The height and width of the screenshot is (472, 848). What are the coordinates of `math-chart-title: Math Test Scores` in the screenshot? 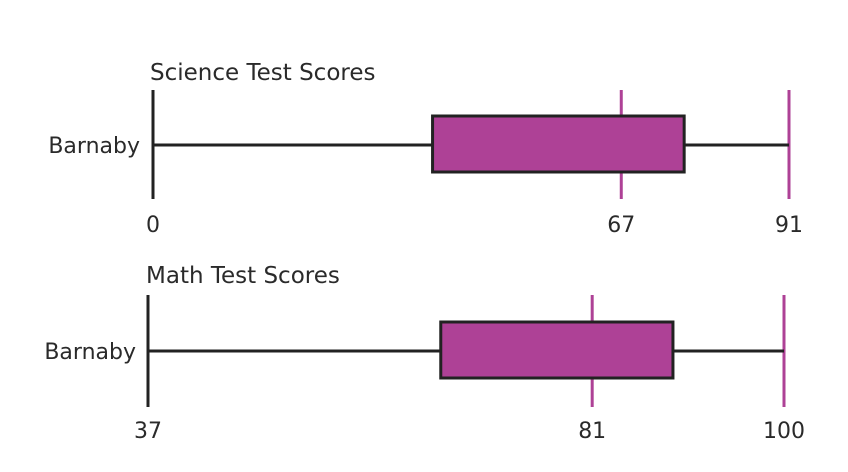 It's located at (243, 276).